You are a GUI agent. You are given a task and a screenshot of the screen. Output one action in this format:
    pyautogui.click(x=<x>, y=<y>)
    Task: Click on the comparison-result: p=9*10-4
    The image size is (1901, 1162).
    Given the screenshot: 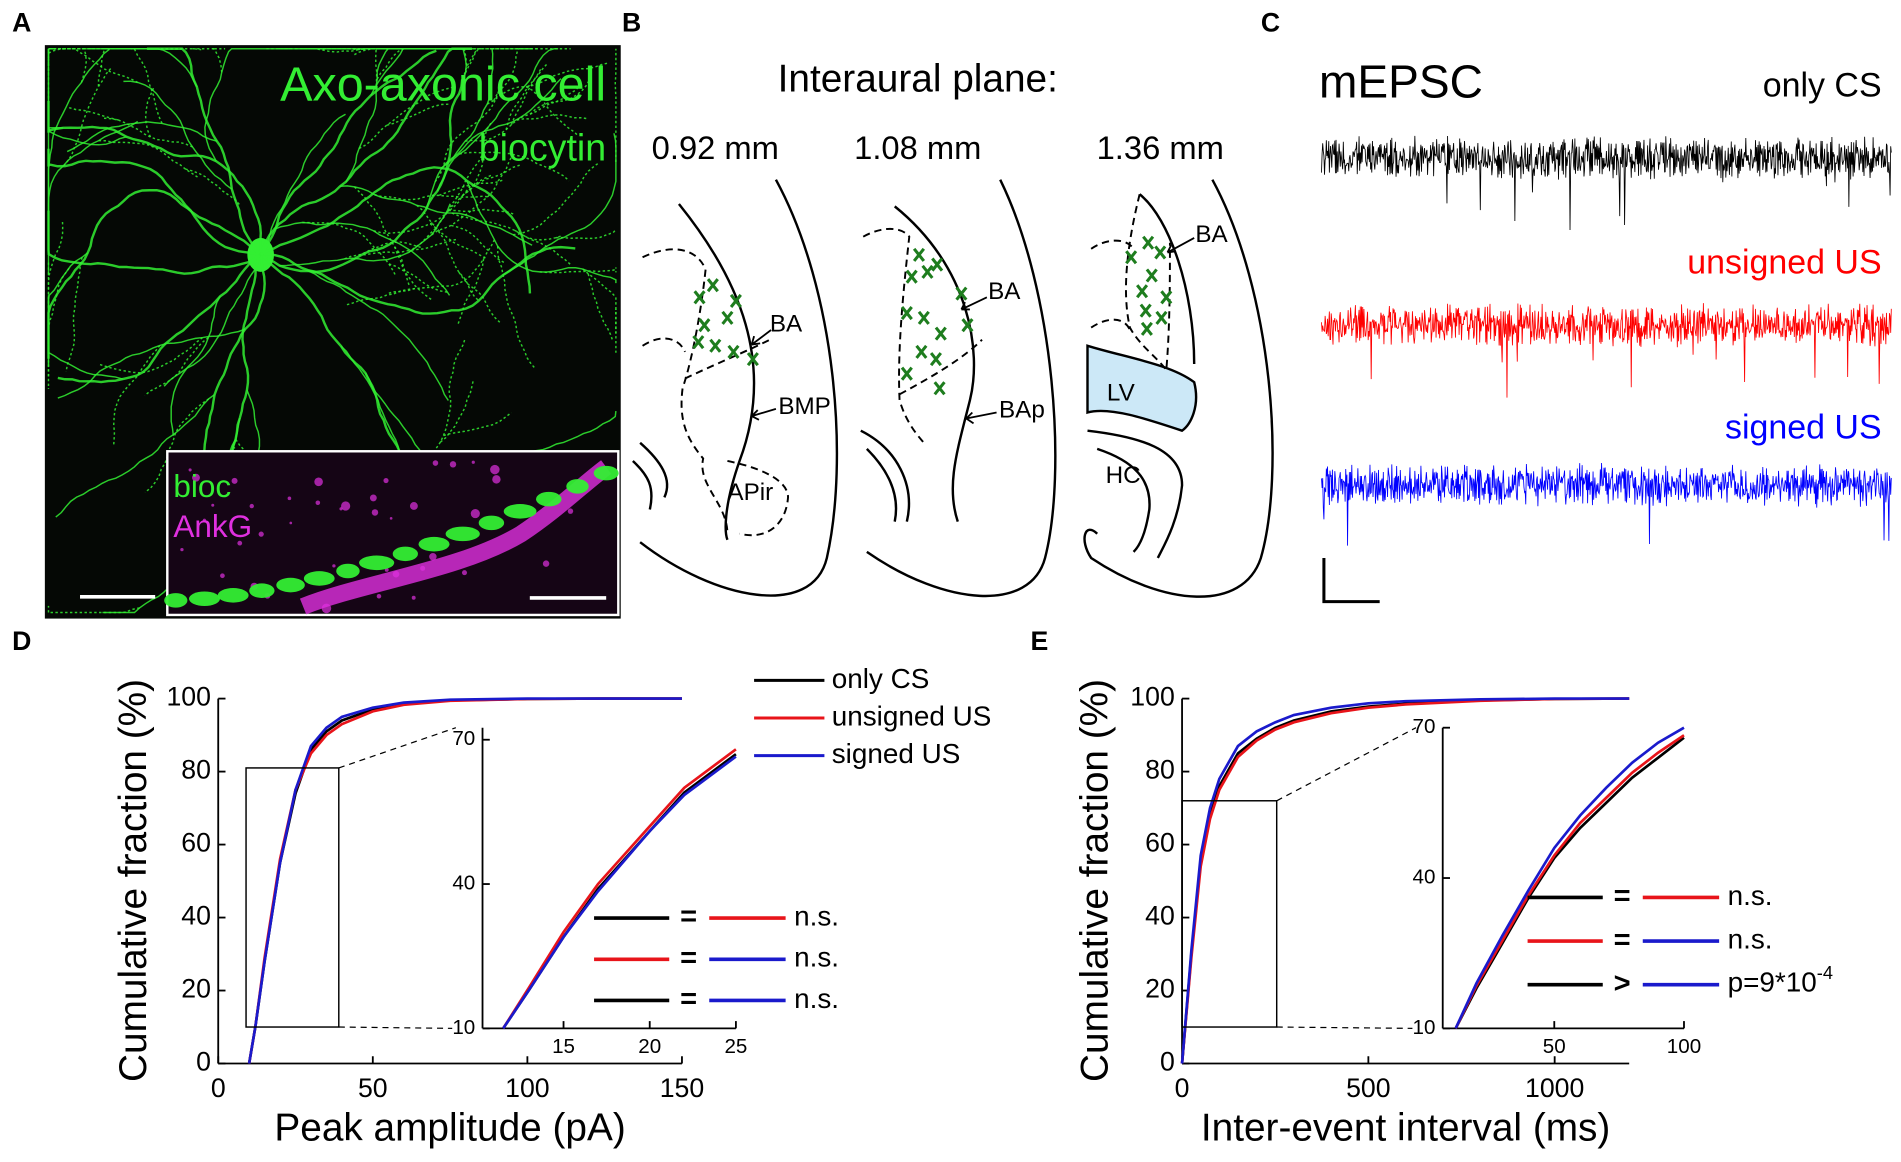 What is the action you would take?
    pyautogui.click(x=1780, y=980)
    